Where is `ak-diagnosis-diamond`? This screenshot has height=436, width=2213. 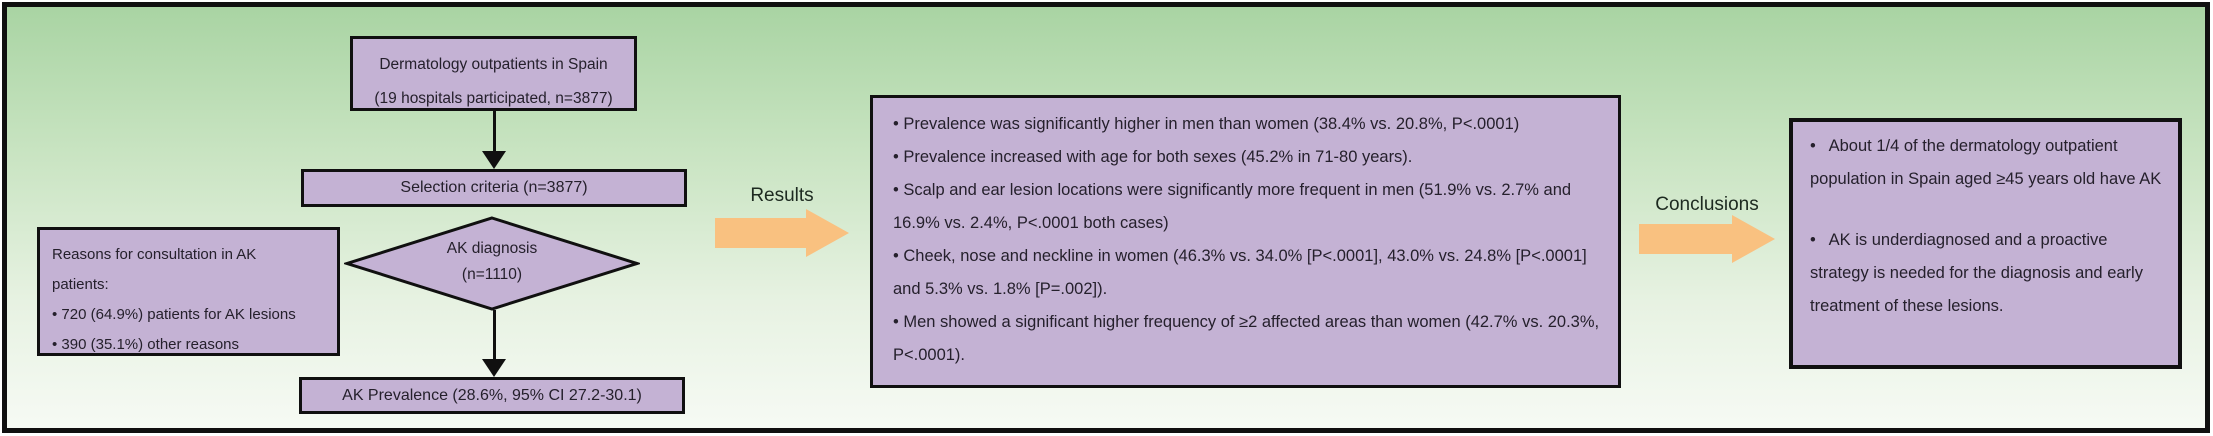
ak-diagnosis-diamond is located at coordinates (492, 263).